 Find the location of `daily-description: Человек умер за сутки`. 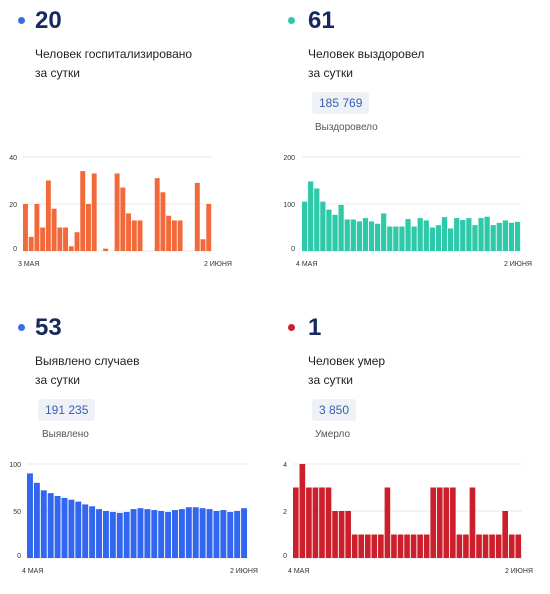

daily-description: Человек умер за сутки is located at coordinates (347, 370).